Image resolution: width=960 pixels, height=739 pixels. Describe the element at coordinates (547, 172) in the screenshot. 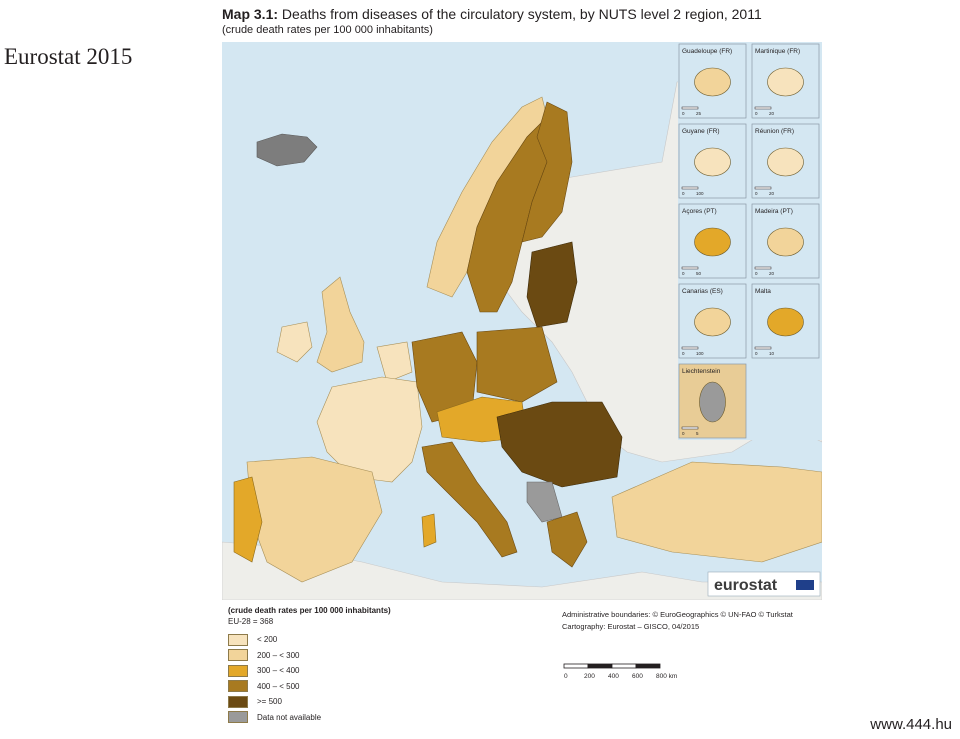

I see `finland` at that location.